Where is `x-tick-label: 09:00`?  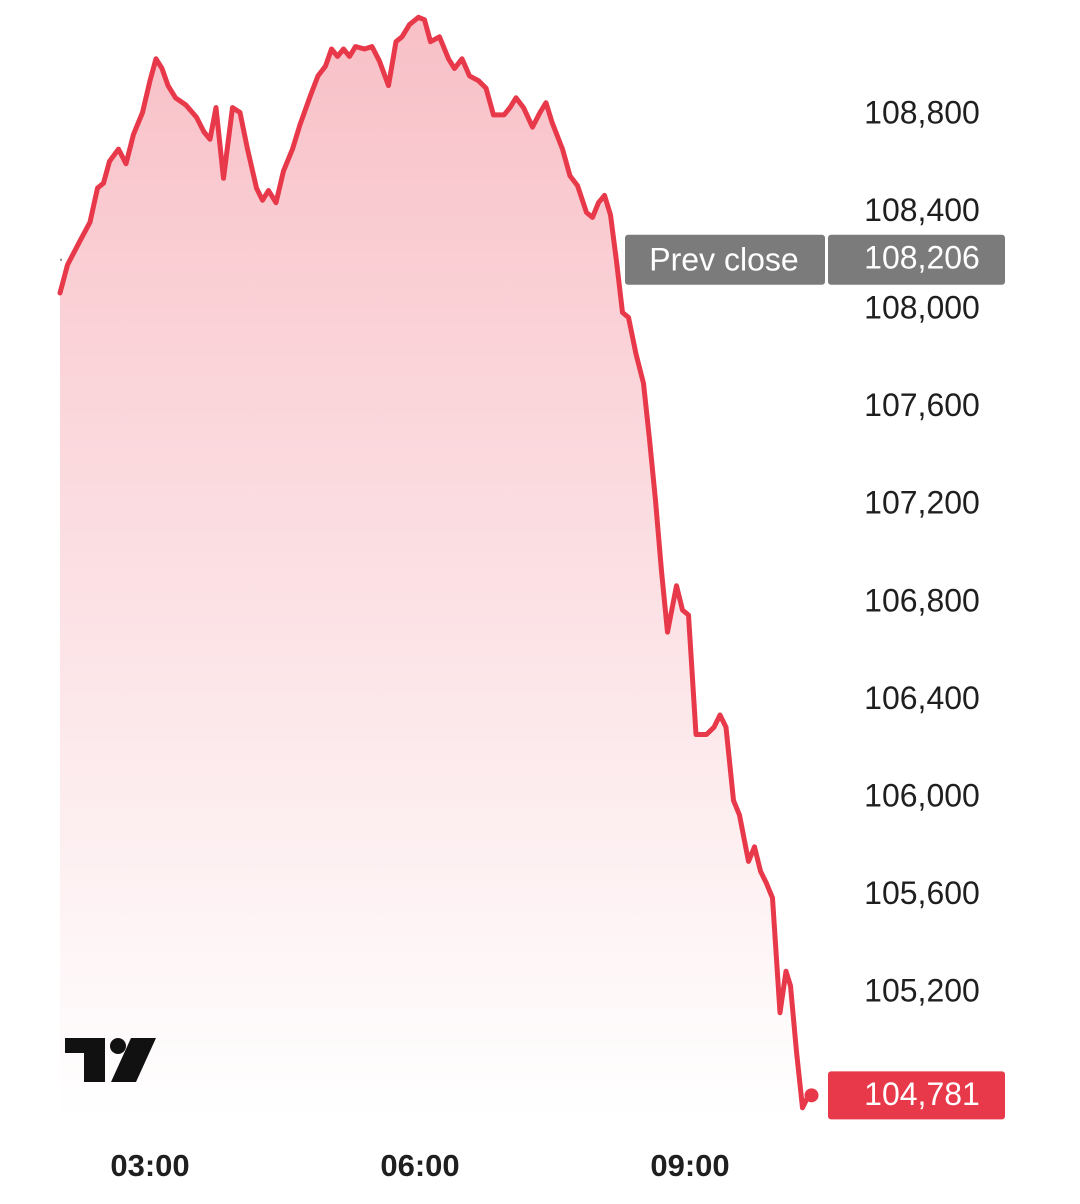 x-tick-label: 09:00 is located at coordinates (689, 1165).